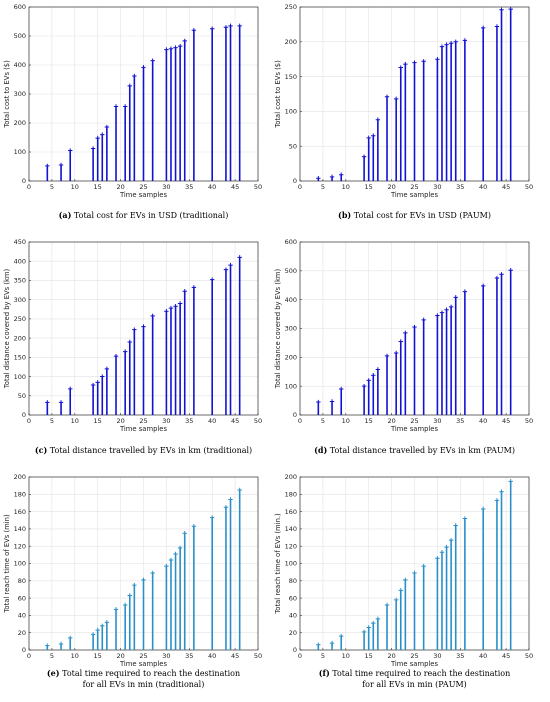 This screenshot has width=550, height=702. I want to click on y-tick-label: 140, so click(291, 529).